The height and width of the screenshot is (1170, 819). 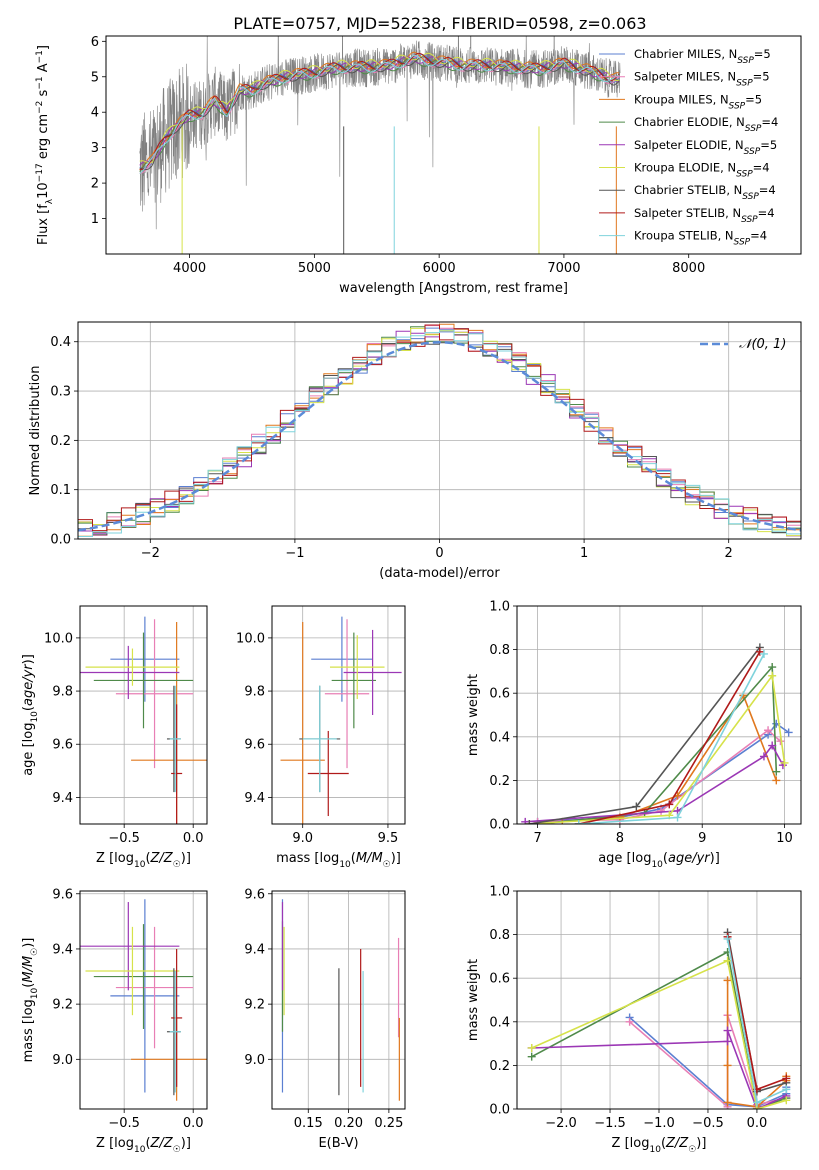 I want to click on x-tick-label: 1, so click(x=584, y=553).